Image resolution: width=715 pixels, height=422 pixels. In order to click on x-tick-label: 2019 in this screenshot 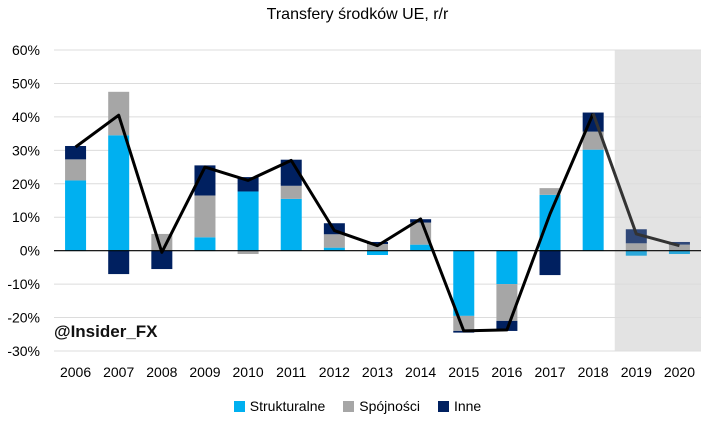, I will do `click(636, 372)`.